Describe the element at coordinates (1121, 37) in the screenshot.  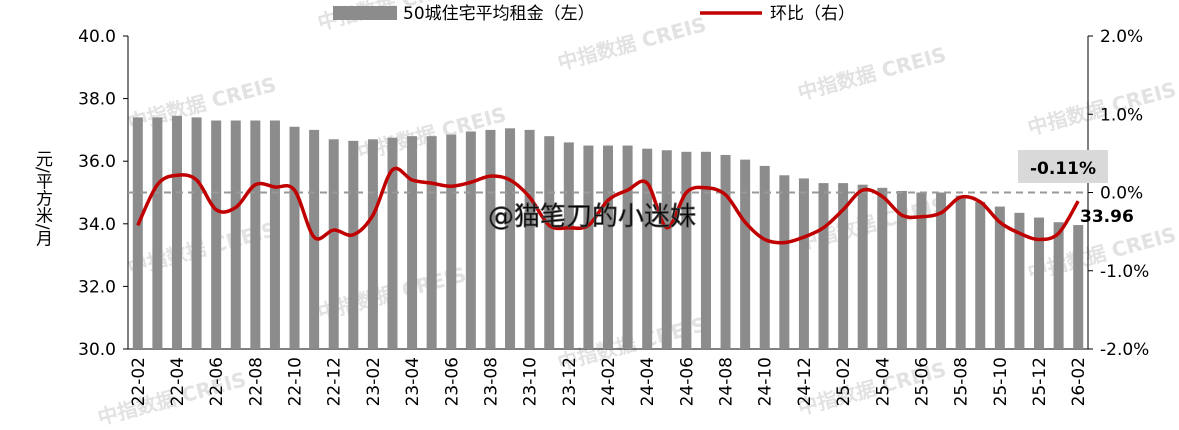
I see `y2-tick-label: 2.0%` at that location.